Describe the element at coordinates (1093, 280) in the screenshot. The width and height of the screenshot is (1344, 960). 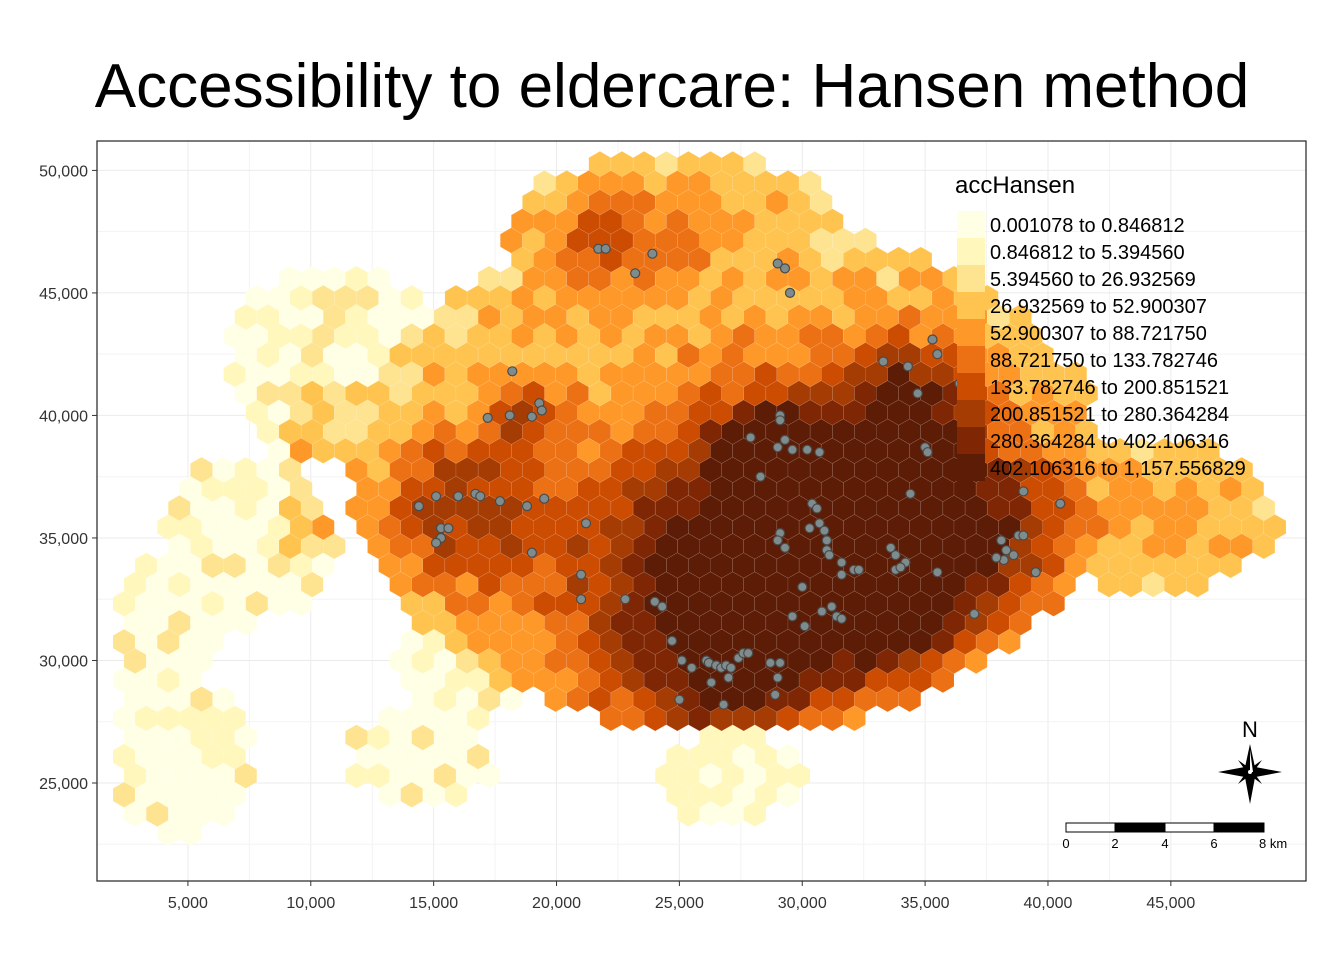
I see `legend-label: 5.394560 to 26.932569` at that location.